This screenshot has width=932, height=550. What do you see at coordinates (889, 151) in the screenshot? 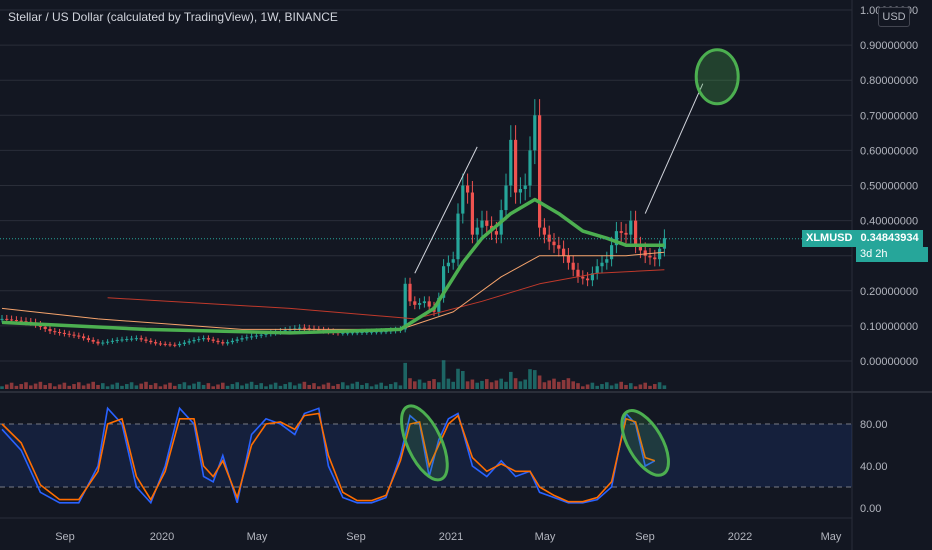
I see `y-tick-label: 0.60000000` at bounding box center [889, 151].